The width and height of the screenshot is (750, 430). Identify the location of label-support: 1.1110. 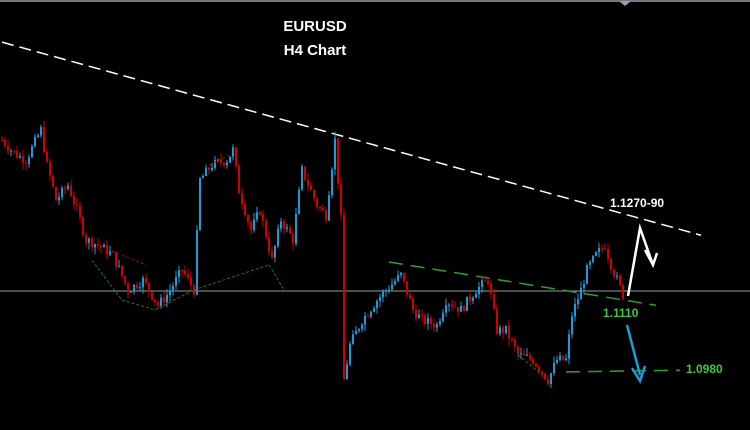
(621, 313).